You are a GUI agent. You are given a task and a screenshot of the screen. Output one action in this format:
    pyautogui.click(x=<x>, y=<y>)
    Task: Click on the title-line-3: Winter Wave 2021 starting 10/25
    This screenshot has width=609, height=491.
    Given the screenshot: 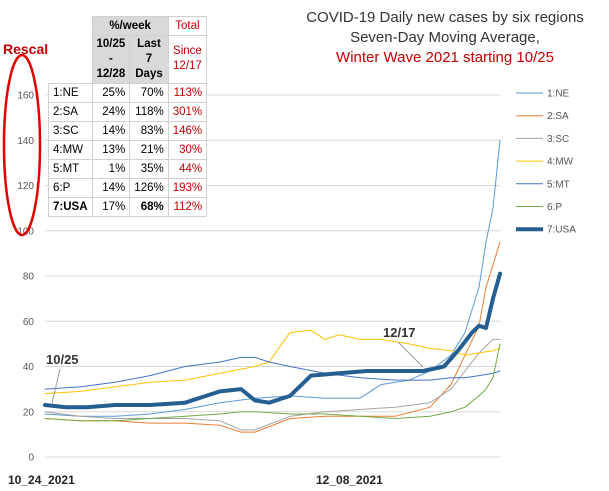 What is the action you would take?
    pyautogui.click(x=445, y=57)
    